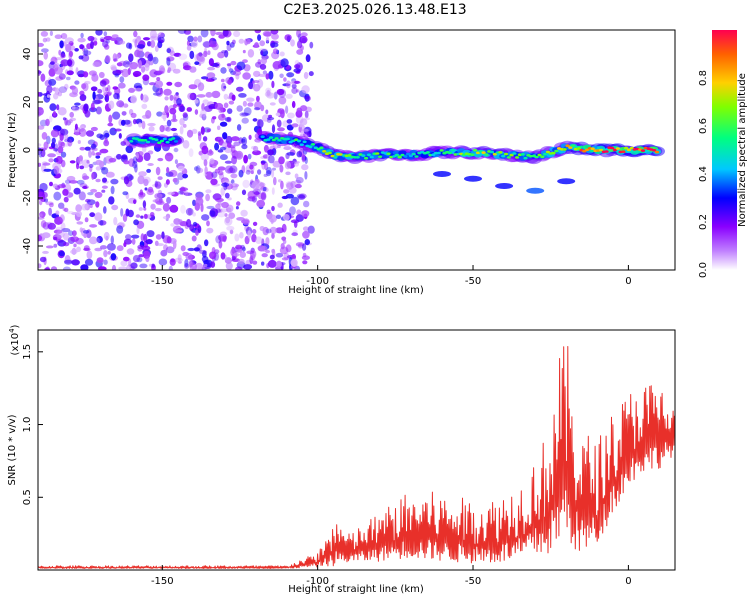 Image resolution: width=750 pixels, height=600 pixels. Describe the element at coordinates (473, 581) in the screenshot. I see `x-tick-label: -50` at that location.